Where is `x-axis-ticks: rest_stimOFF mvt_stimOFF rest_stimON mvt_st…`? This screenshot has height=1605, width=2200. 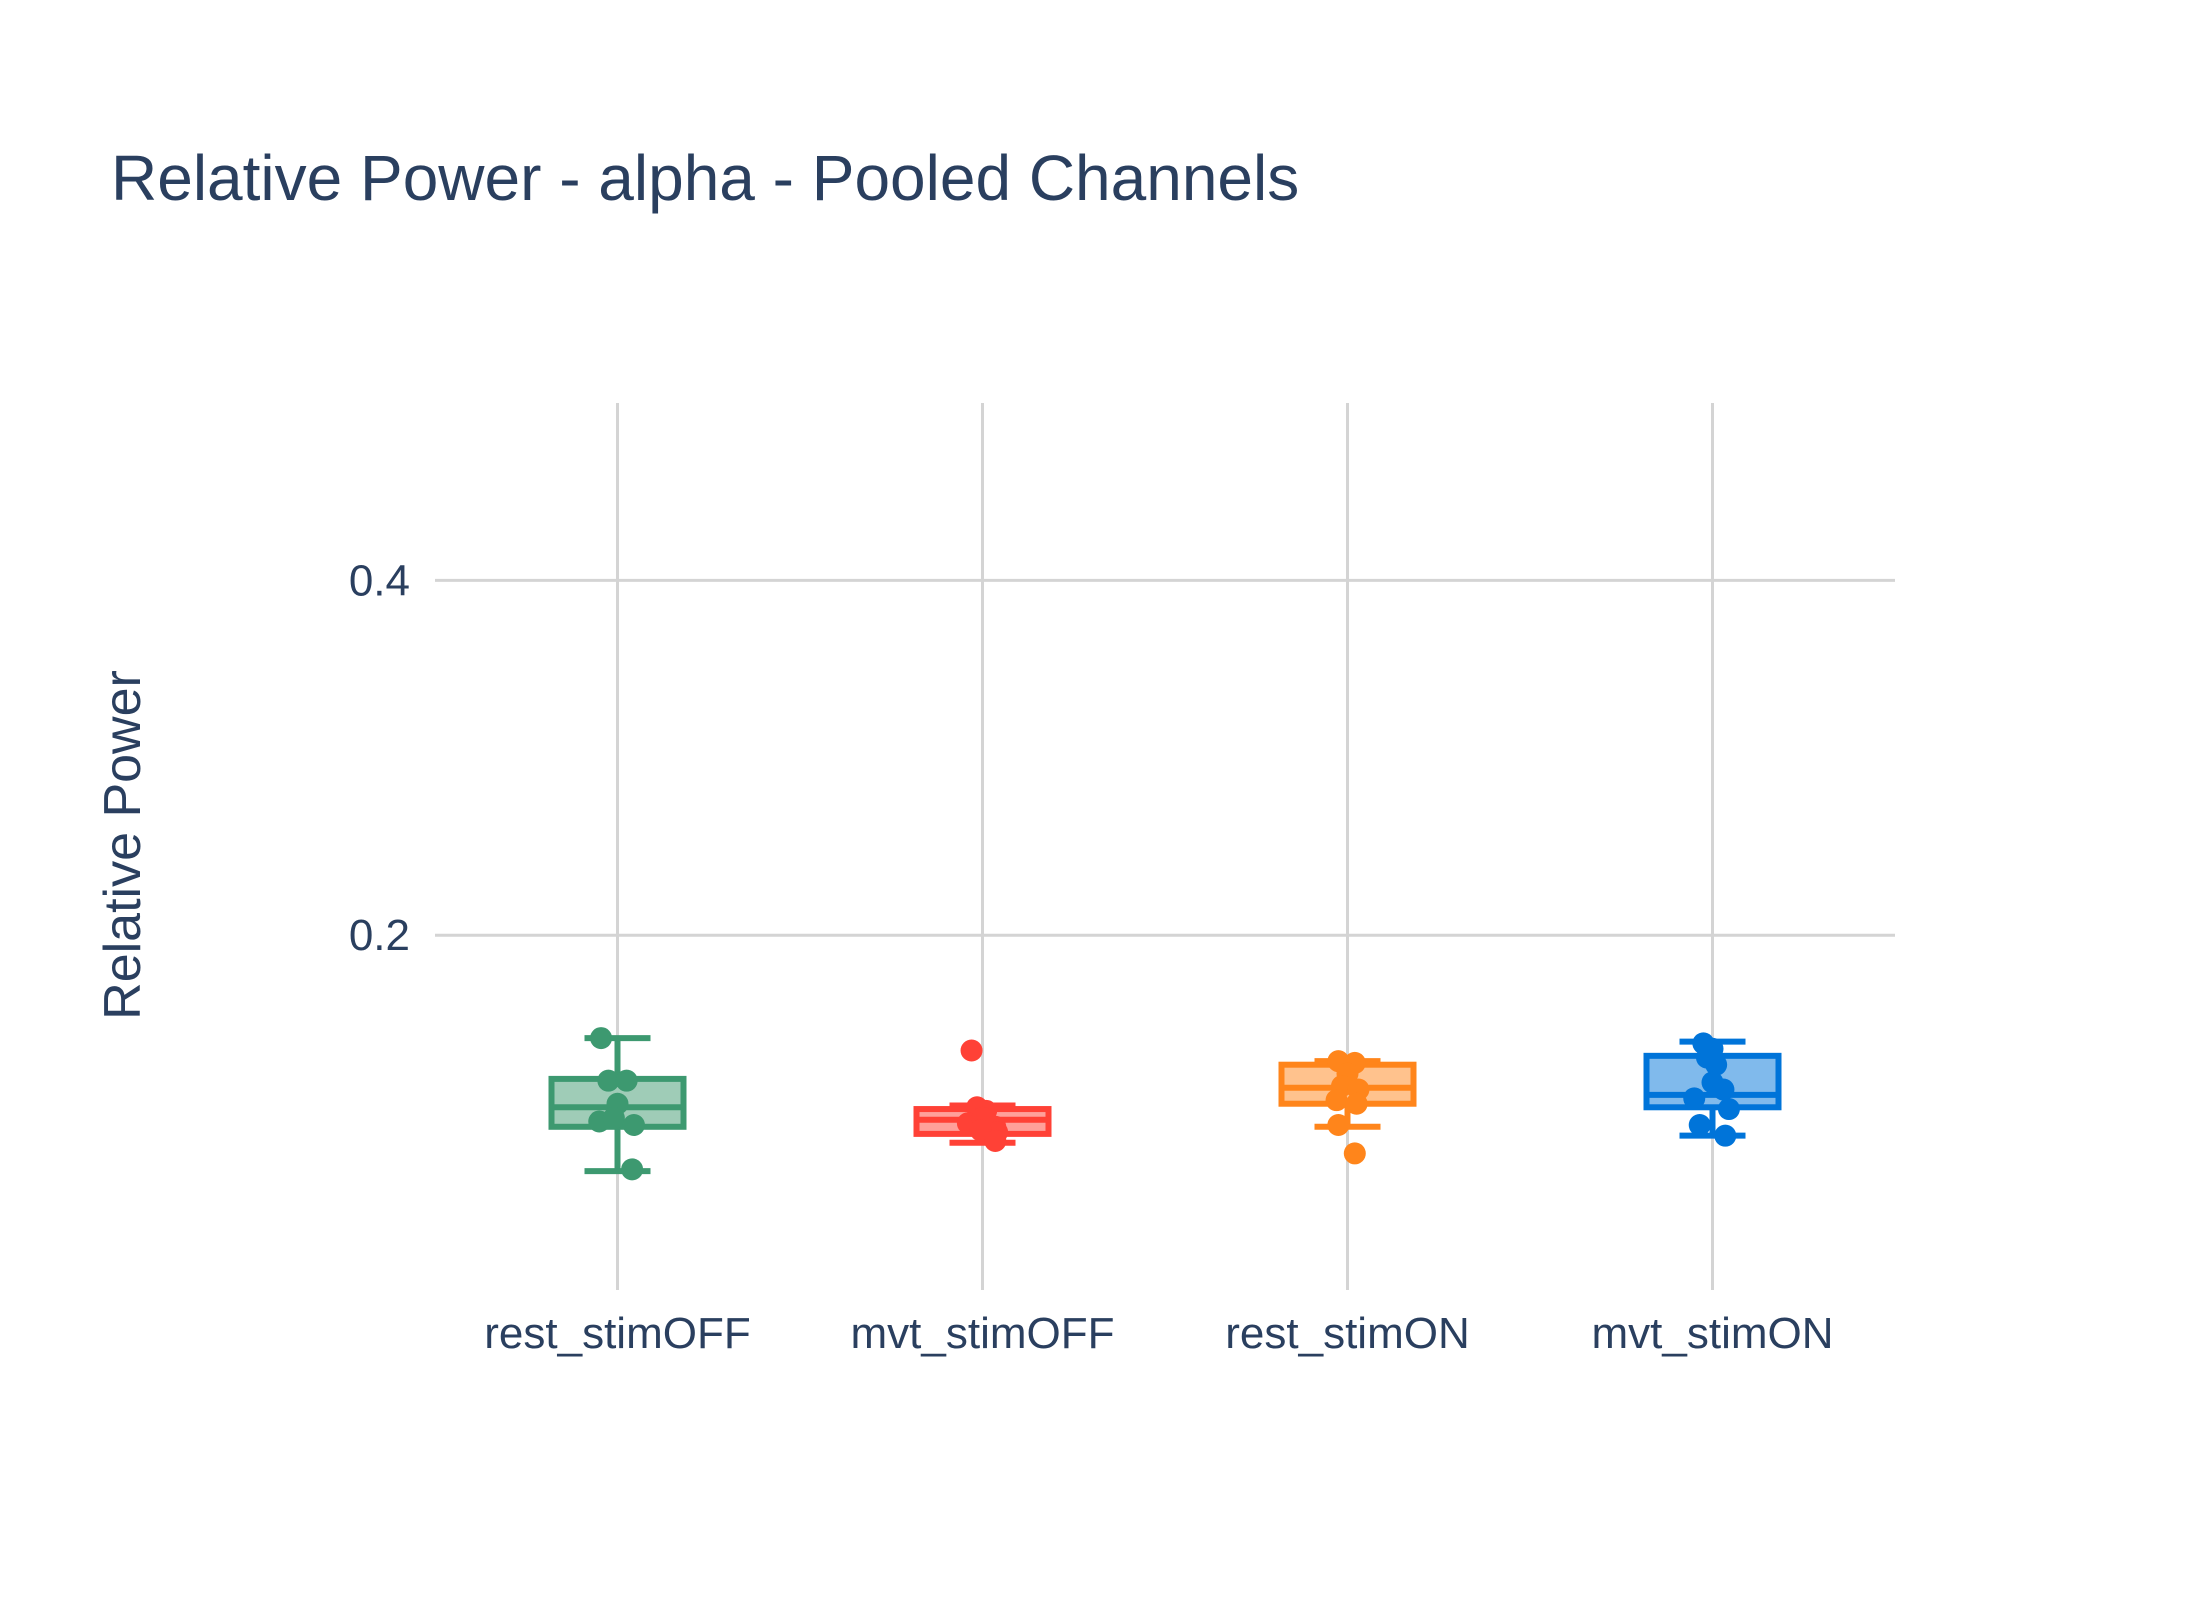
x-axis-ticks: rest_stimOFF mvt_stimOFF rest_stimON mvt_st… is located at coordinates (1158, 1333).